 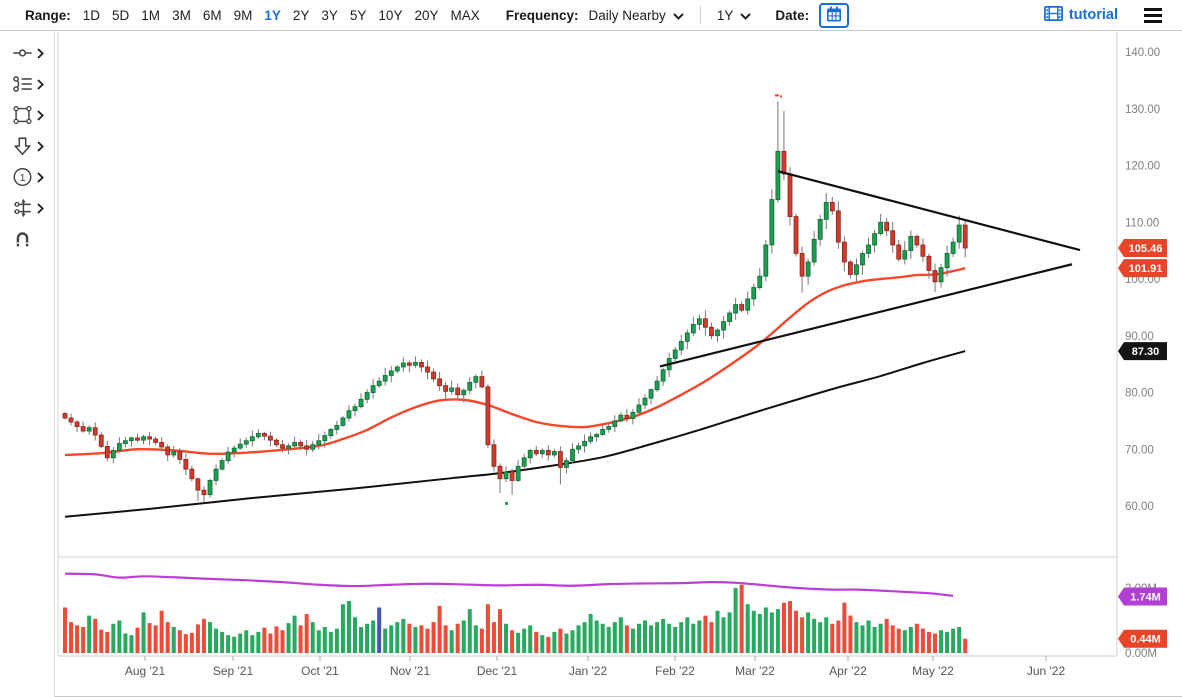 What do you see at coordinates (181, 15) in the screenshot?
I see `range-option-3m: 3M` at bounding box center [181, 15].